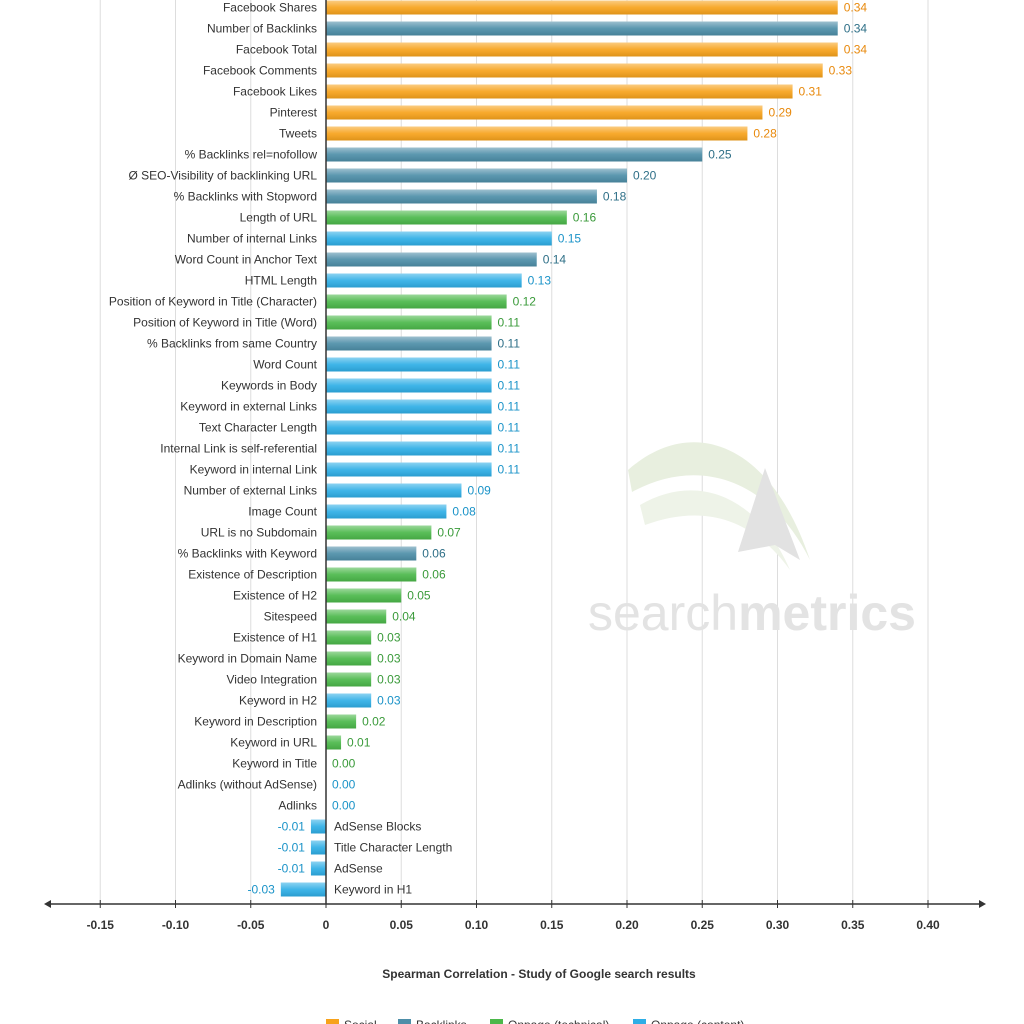 The width and height of the screenshot is (1024, 1024). I want to click on legend-item-social: Social, so click(351, 1021).